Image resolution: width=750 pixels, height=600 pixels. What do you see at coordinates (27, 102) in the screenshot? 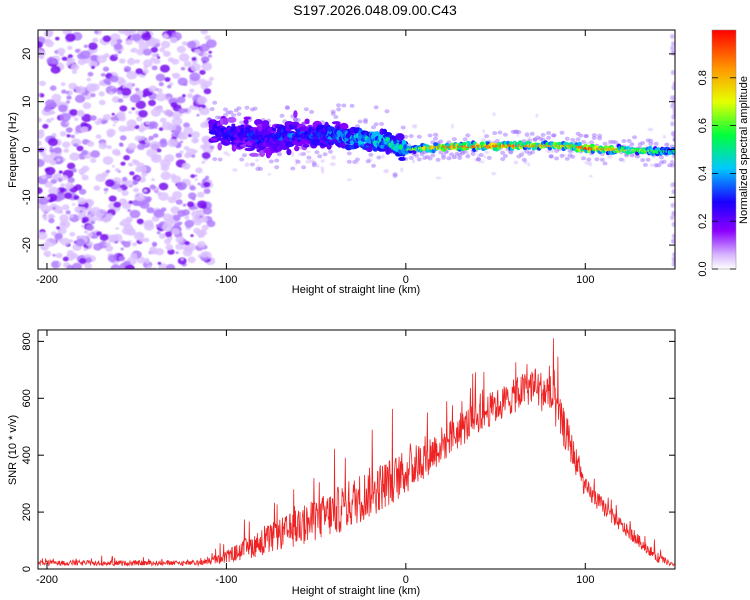
I see `spectrogram-y-tick-label: 10` at bounding box center [27, 102].